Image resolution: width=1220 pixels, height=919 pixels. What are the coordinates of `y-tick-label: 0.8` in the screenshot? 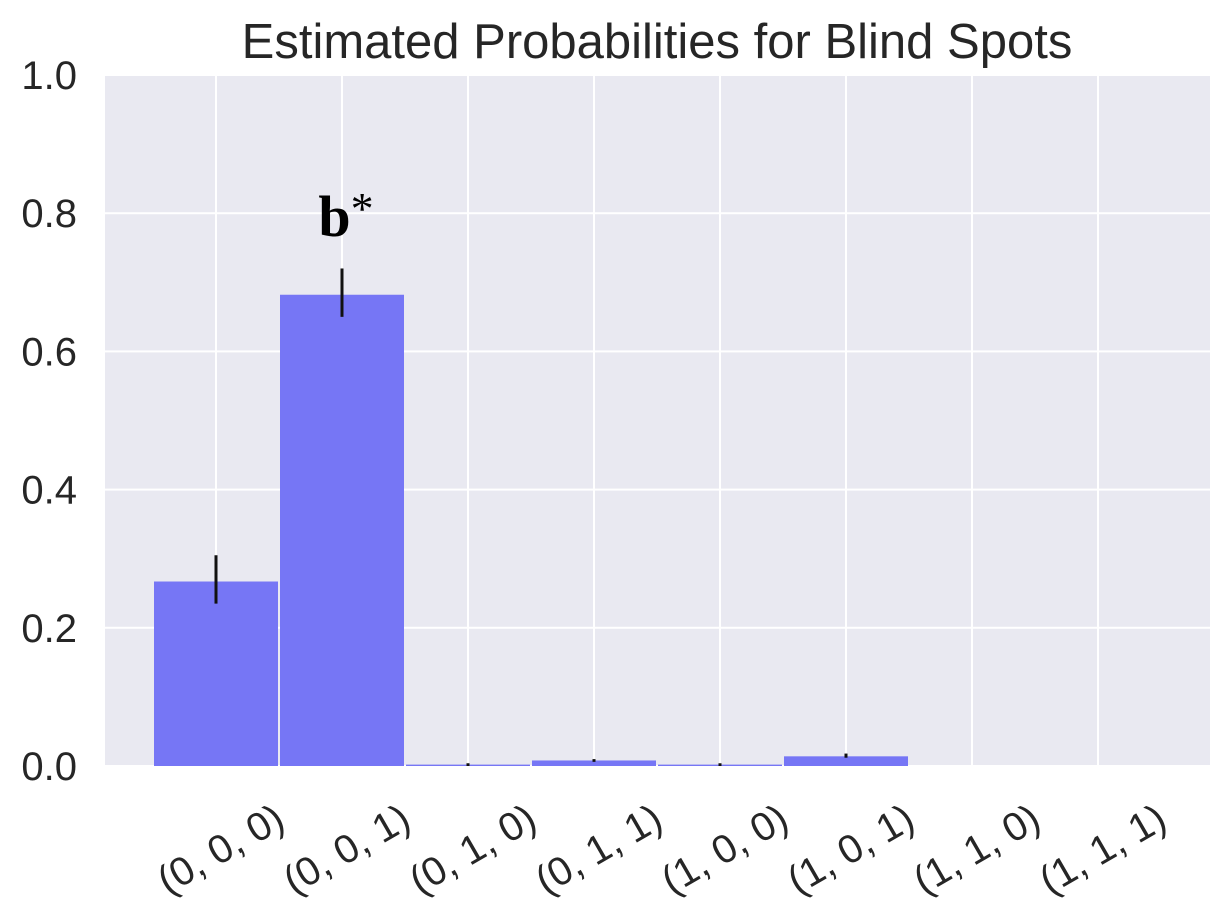 It's located at (49, 214).